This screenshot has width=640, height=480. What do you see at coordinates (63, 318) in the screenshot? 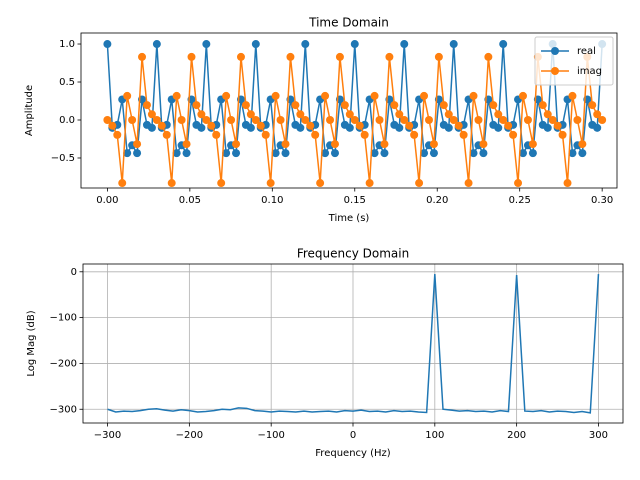
I see `y-tick-label: −100` at bounding box center [63, 318].